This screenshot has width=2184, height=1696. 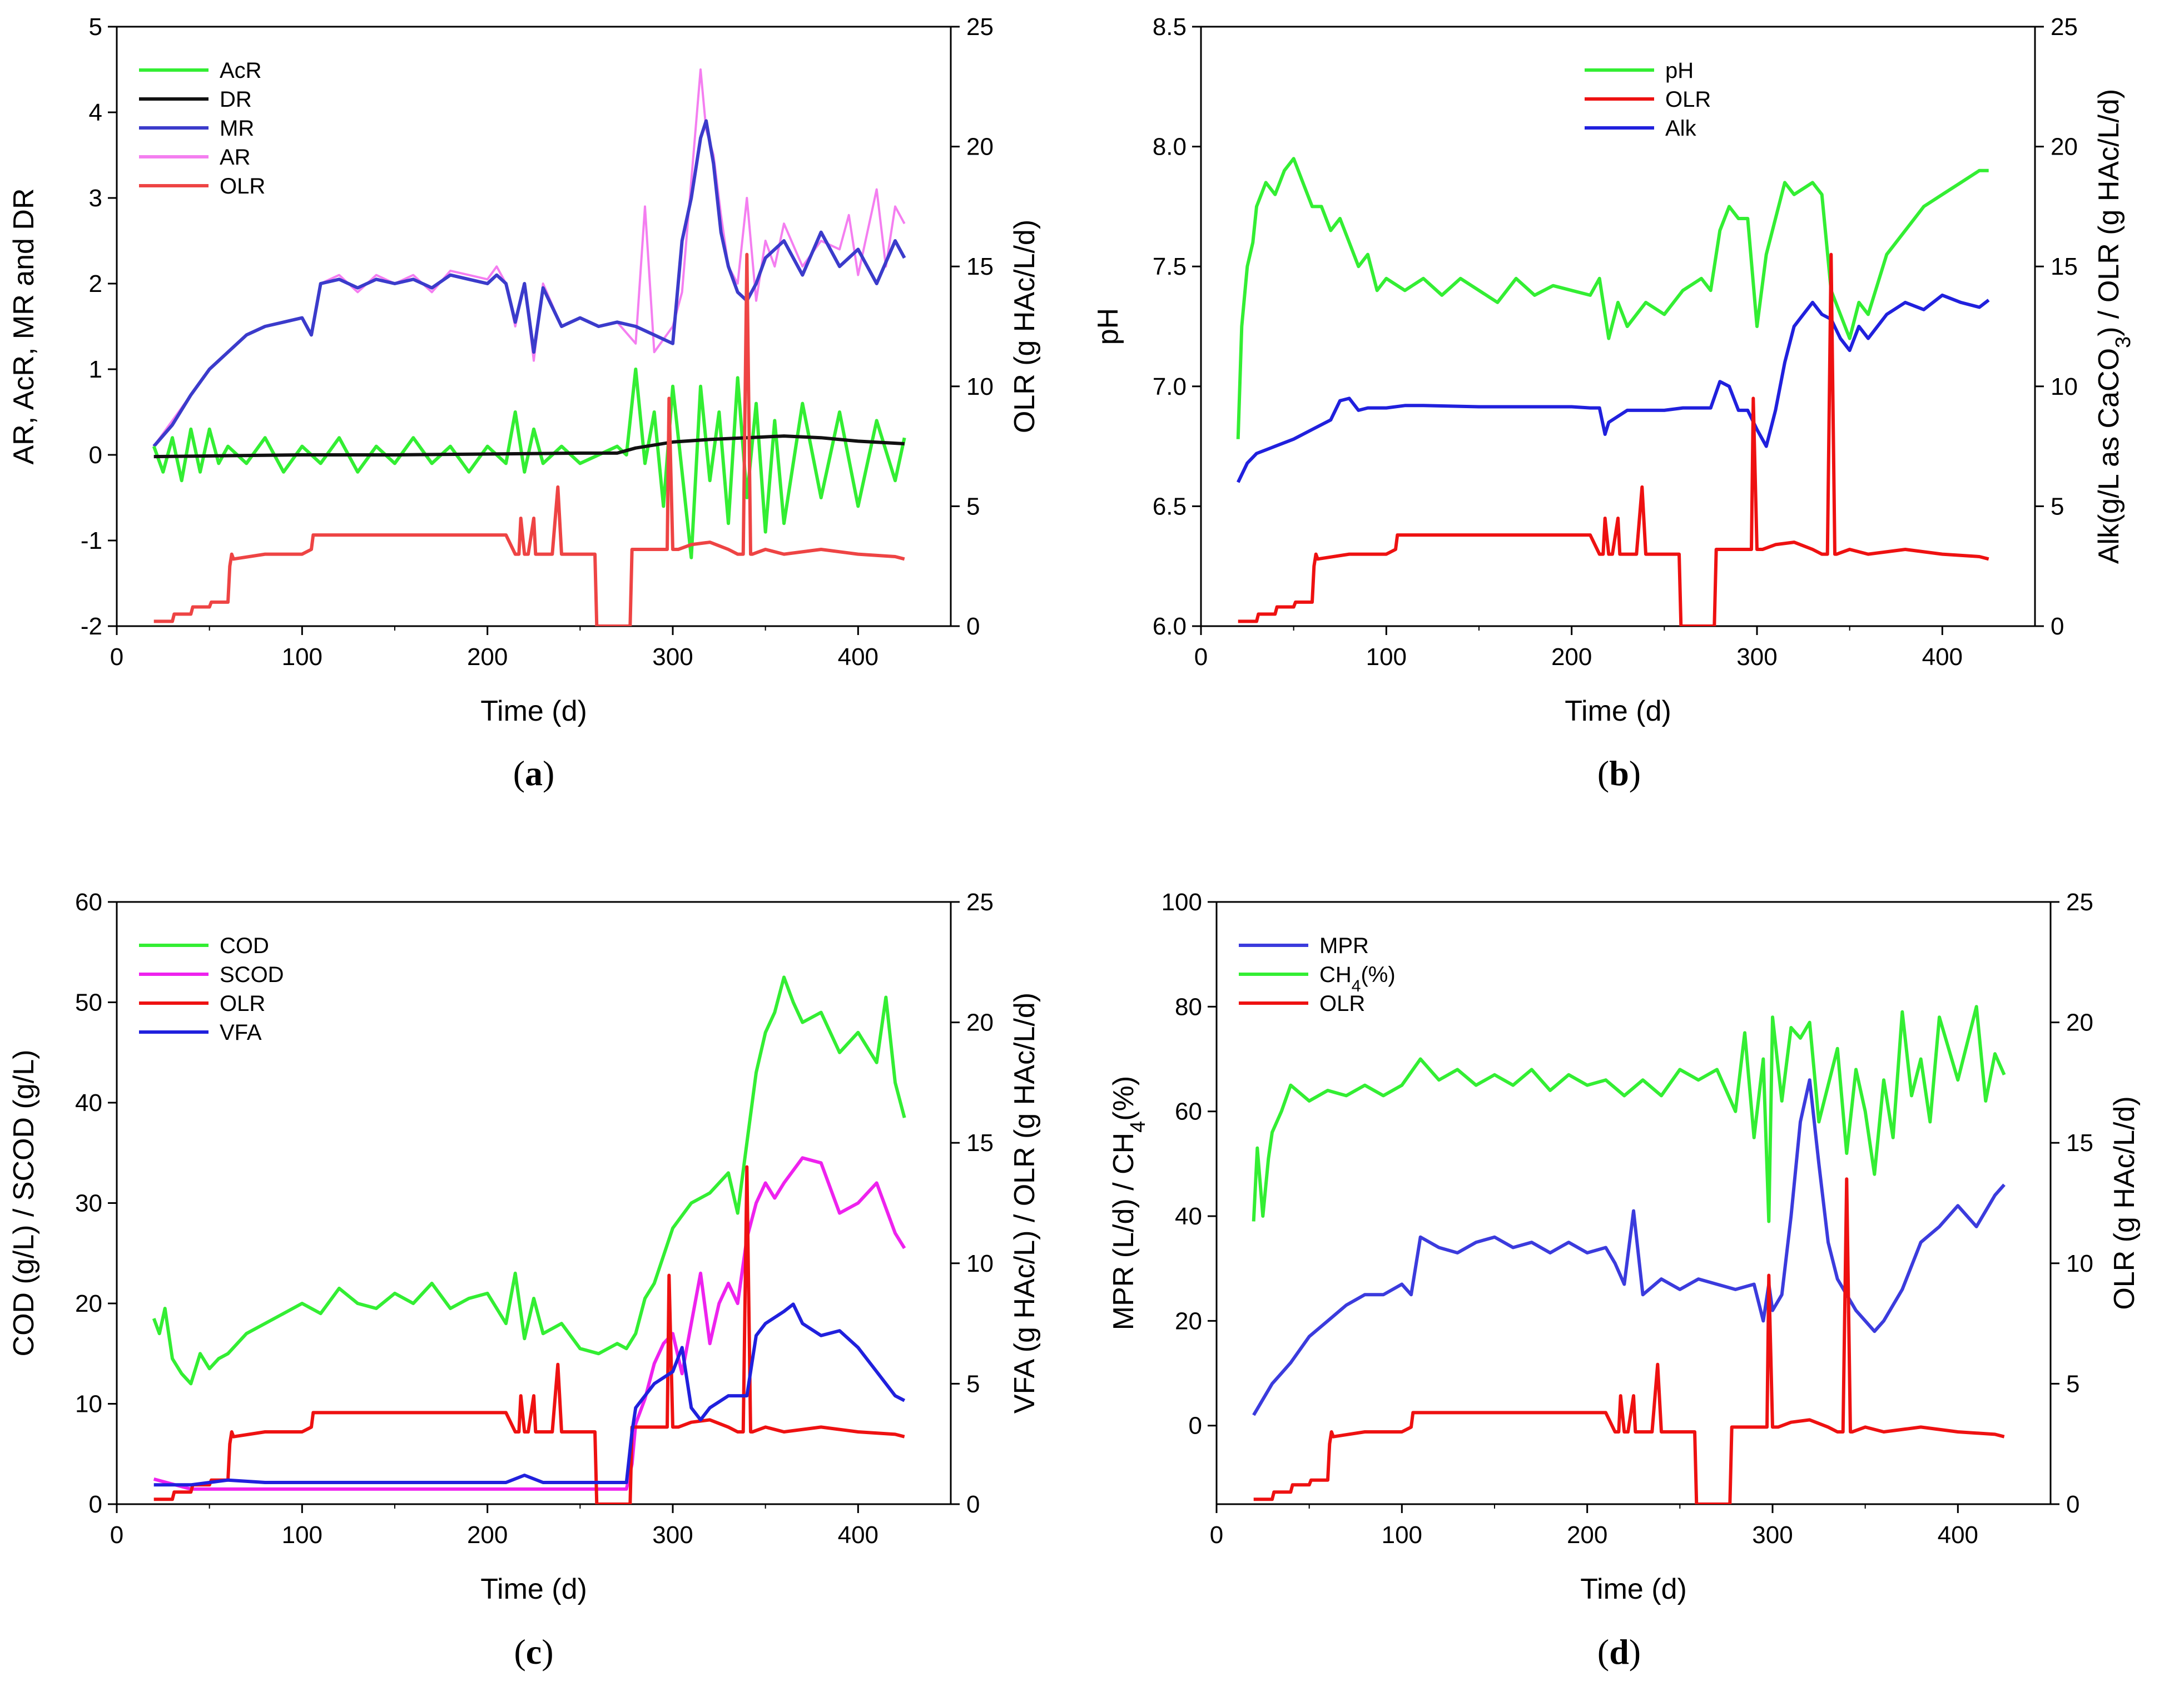 I want to click on y-left-tick-label: 6.5, so click(x=1170, y=507).